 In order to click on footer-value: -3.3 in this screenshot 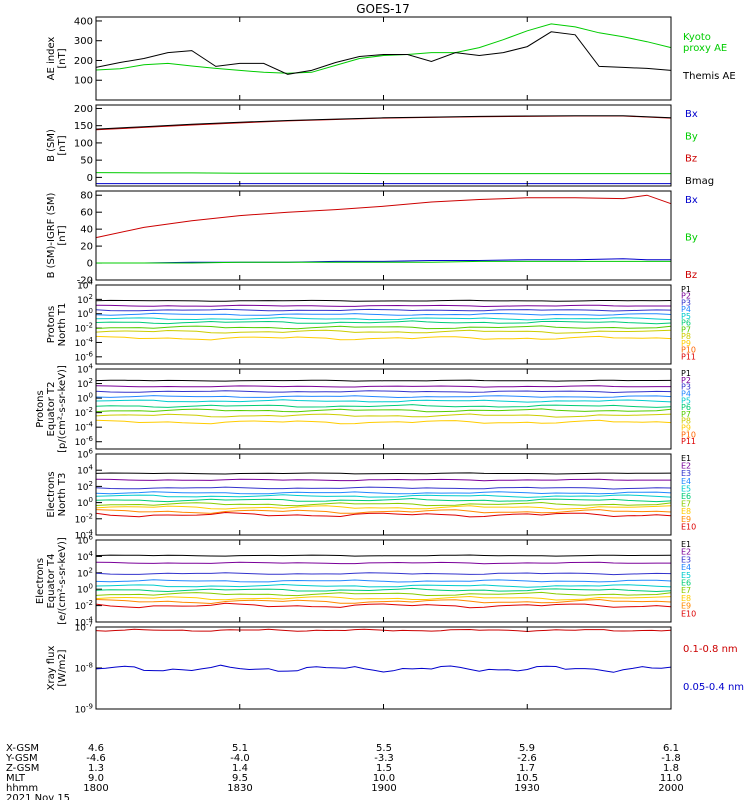, I will do `click(384, 758)`.